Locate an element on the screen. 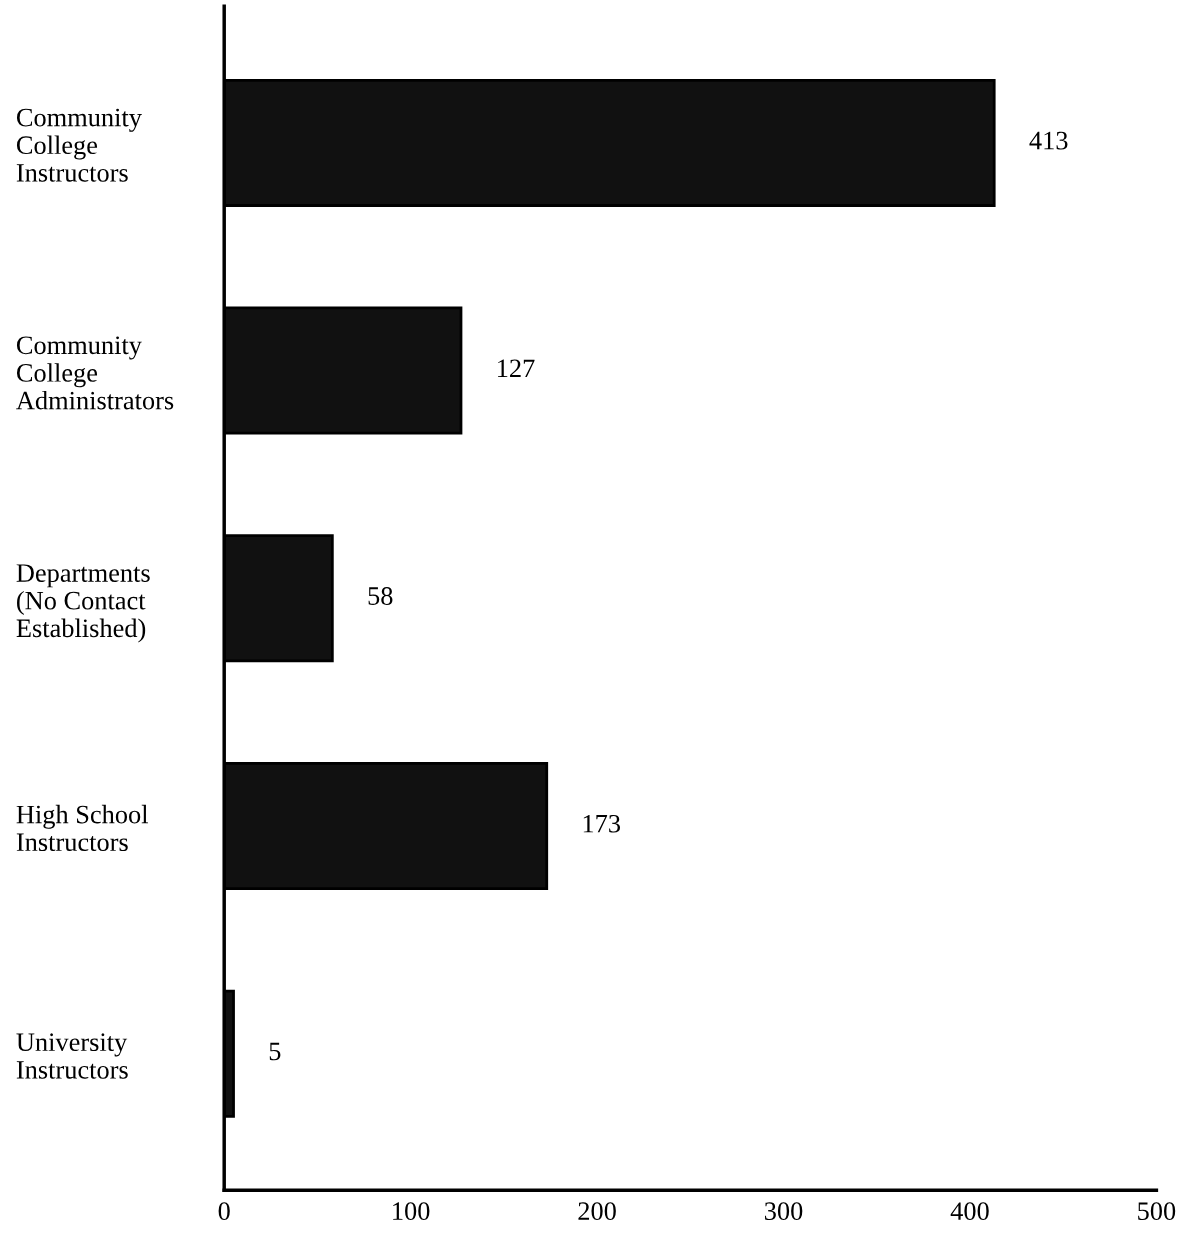  x-tick-label: 400 is located at coordinates (969, 1211).